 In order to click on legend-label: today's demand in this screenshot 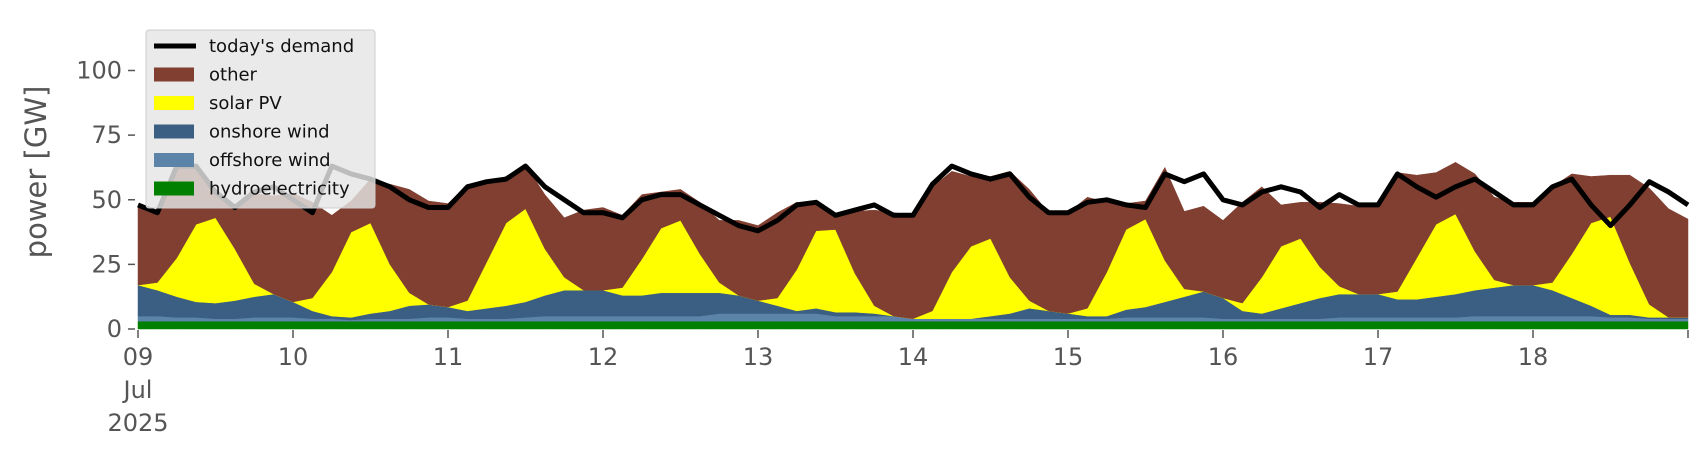, I will do `click(281, 46)`.